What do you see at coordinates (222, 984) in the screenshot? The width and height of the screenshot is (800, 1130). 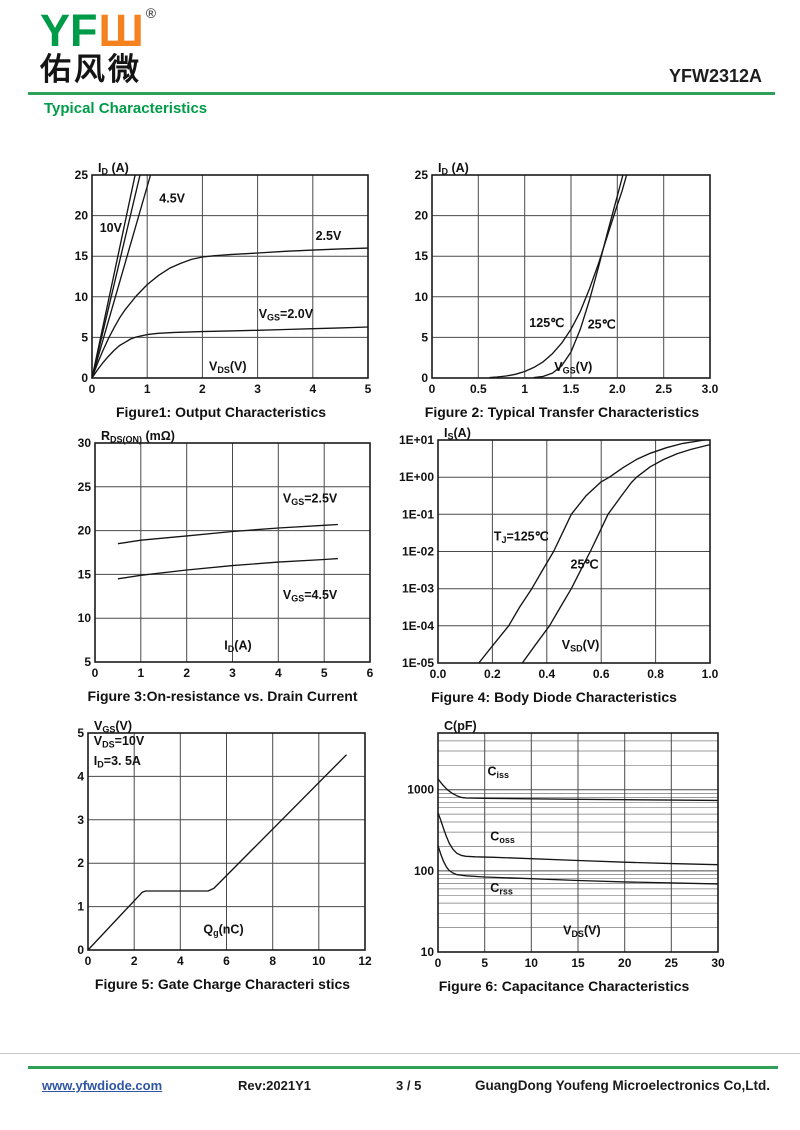 I see `figure-5-caption: Figure 5: Gate Charge Characteri stics` at bounding box center [222, 984].